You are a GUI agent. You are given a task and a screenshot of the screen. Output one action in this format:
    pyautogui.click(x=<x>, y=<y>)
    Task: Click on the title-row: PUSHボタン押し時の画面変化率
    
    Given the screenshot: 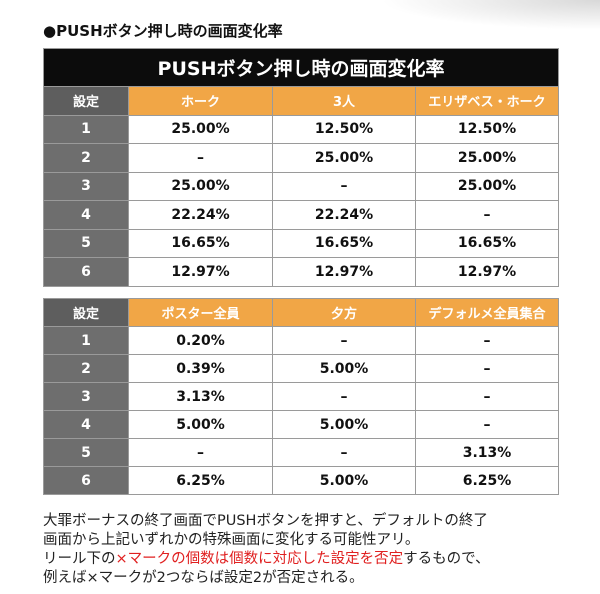 What is the action you would take?
    pyautogui.click(x=301, y=67)
    